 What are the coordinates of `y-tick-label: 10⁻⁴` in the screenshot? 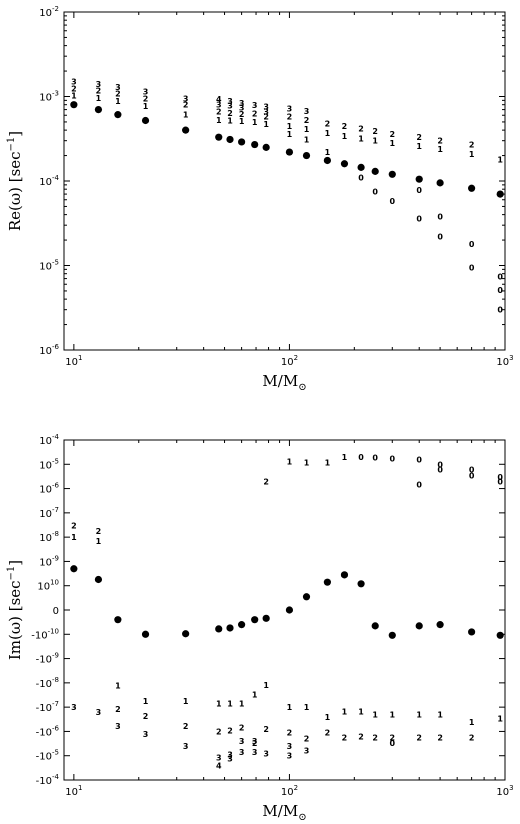 It's located at (49, 181).